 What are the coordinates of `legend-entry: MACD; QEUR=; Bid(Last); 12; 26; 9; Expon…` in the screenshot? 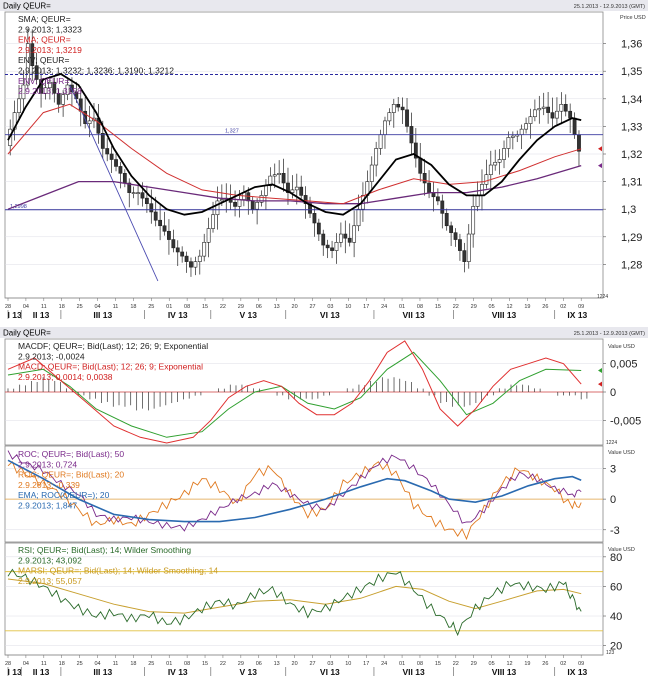 It's located at (110, 367).